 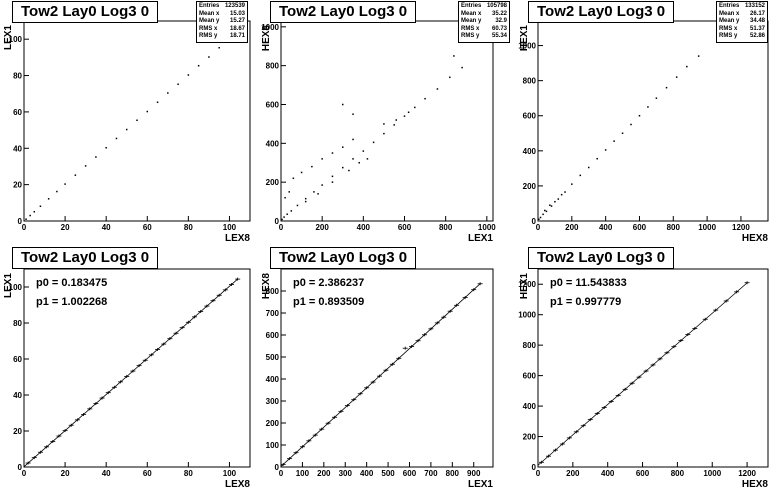 What do you see at coordinates (757, 13) in the screenshot?
I see `stats-value: 26.17` at bounding box center [757, 13].